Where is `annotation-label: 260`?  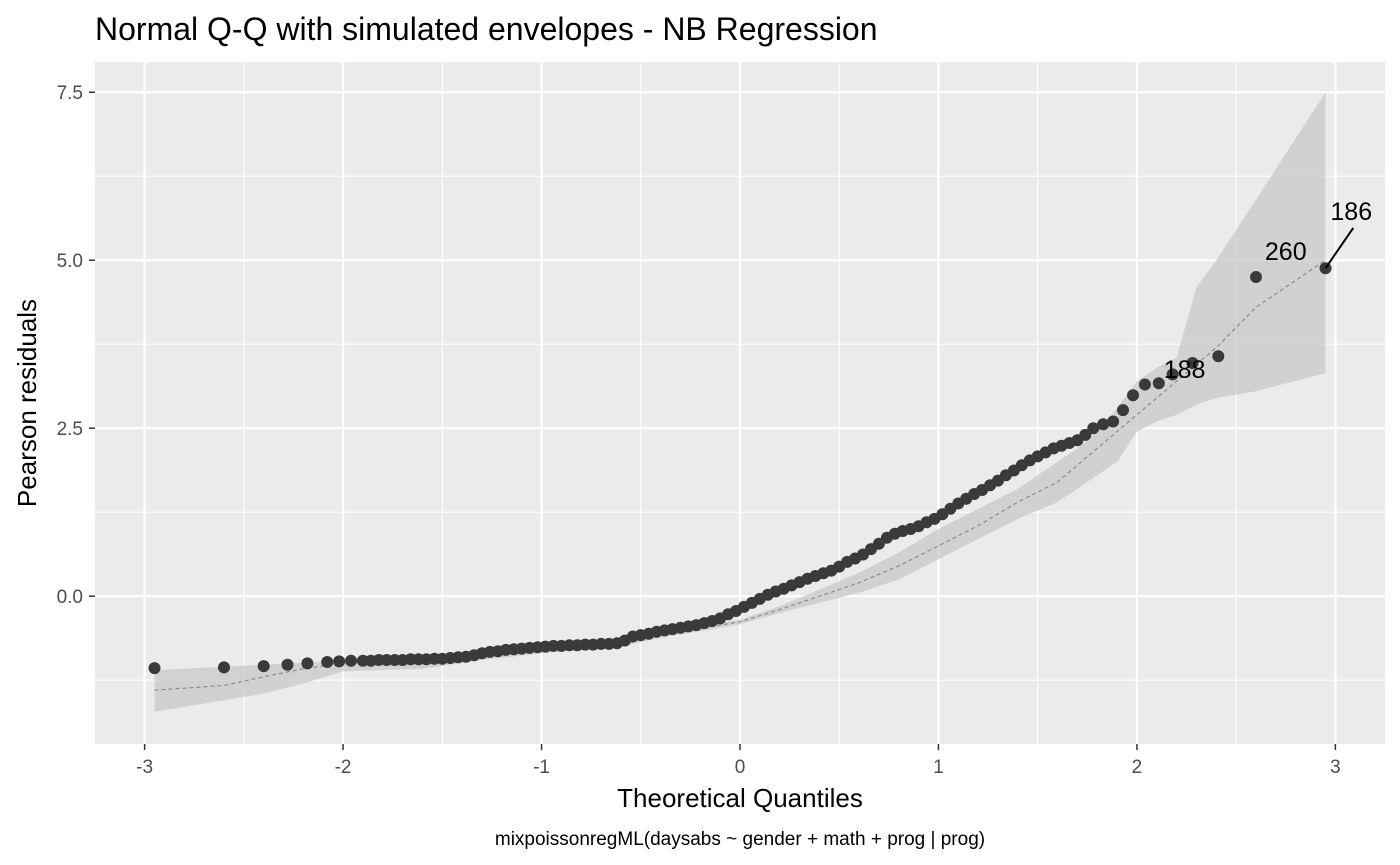
annotation-label: 260 is located at coordinates (1286, 252).